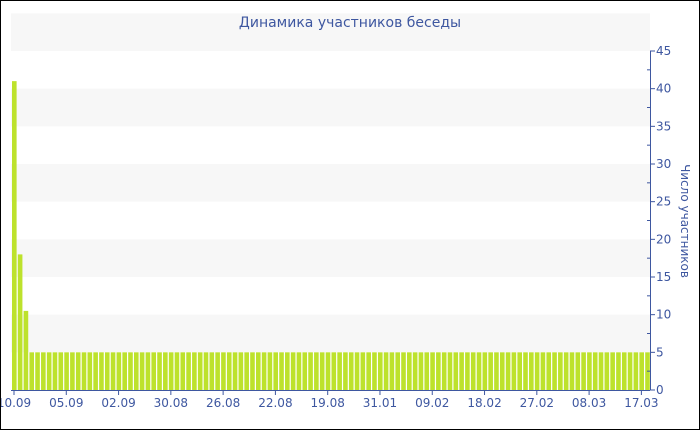 The width and height of the screenshot is (700, 430). What do you see at coordinates (328, 403) in the screenshot?
I see `x-tick-label: 19.08` at bounding box center [328, 403].